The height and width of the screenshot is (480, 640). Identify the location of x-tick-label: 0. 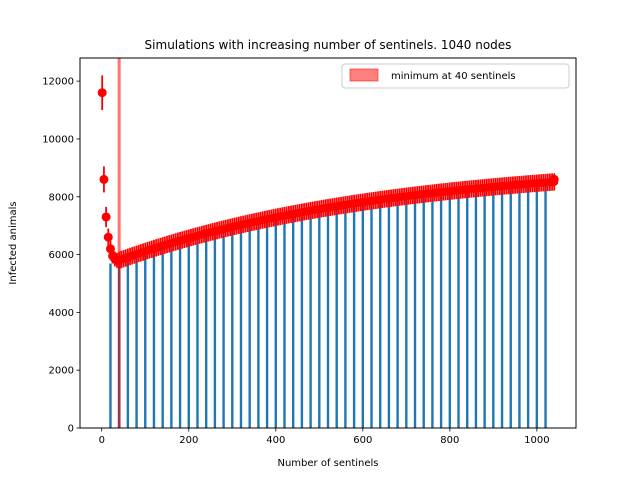
(102, 440).